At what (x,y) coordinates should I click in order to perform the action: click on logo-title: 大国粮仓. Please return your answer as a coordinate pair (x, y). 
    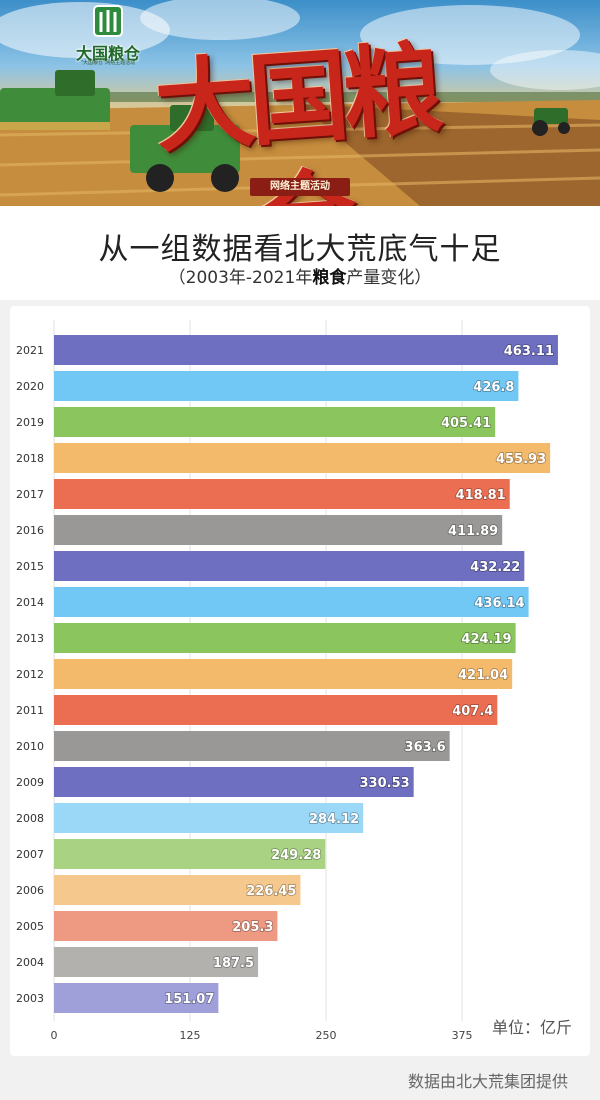
    Looking at the image, I should click on (107, 53).